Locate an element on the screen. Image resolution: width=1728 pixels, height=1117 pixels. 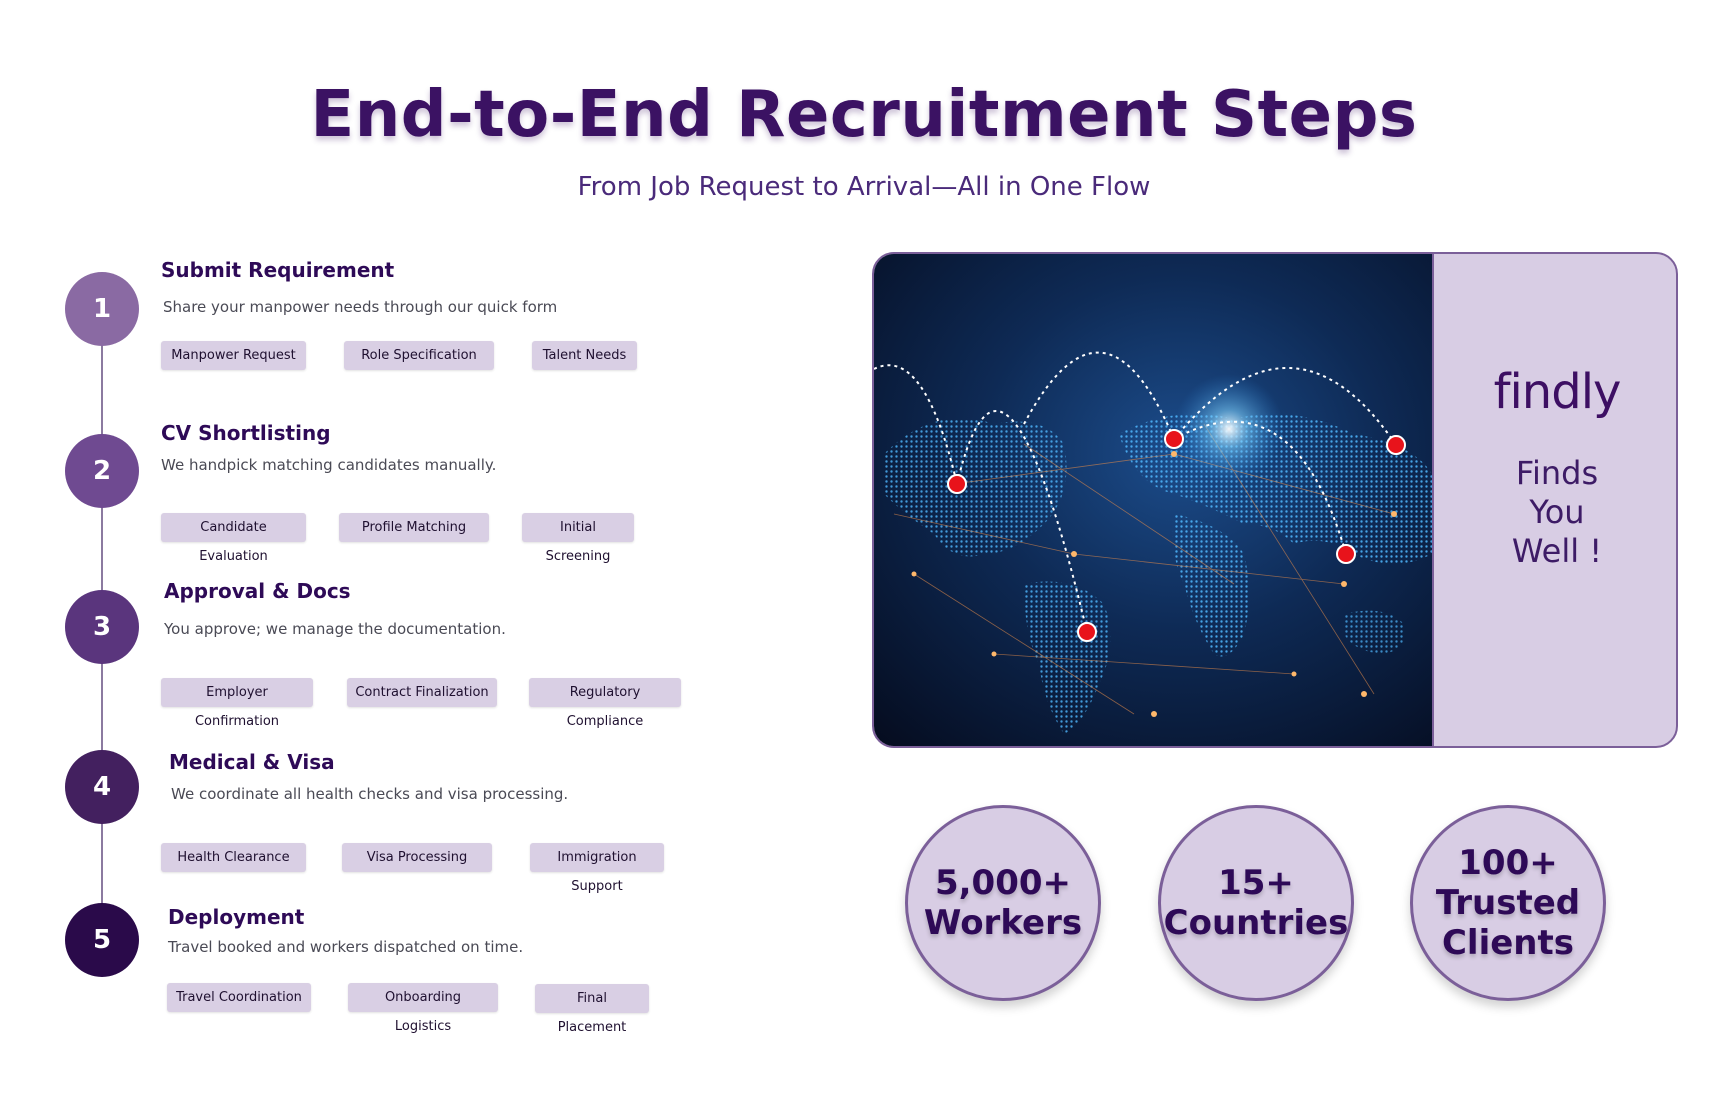
step-tag: Final Placement is located at coordinates (592, 1009).